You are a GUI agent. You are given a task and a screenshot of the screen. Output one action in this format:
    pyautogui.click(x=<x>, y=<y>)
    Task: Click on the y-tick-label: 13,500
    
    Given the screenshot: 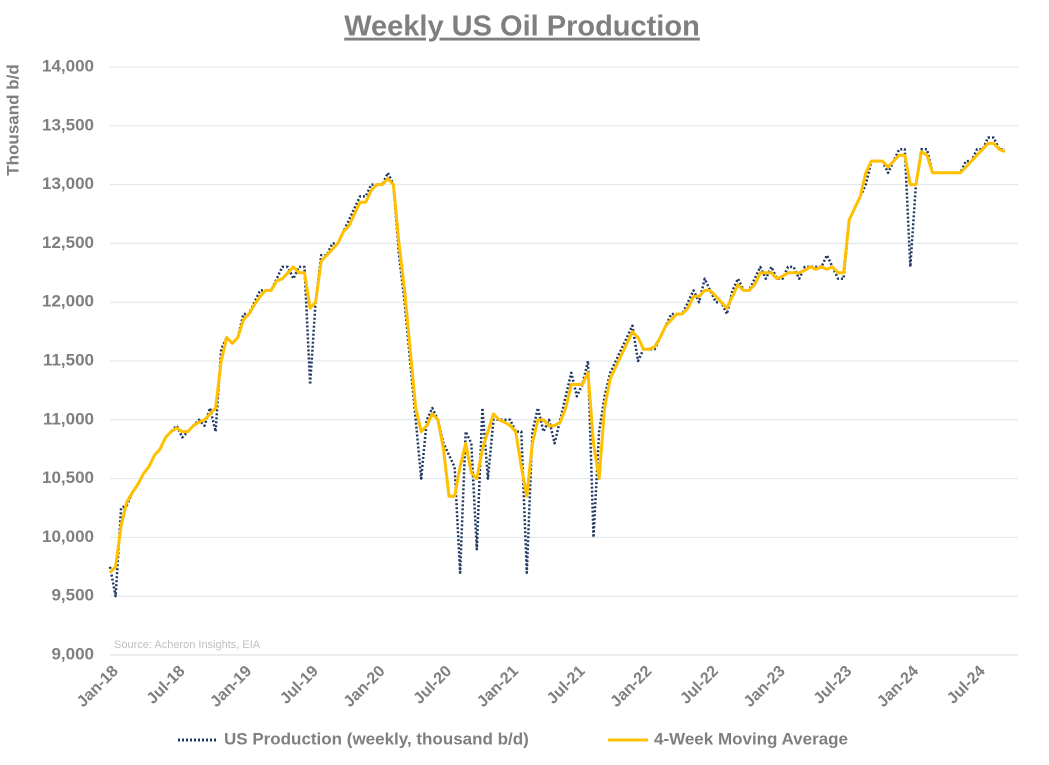 What is the action you would take?
    pyautogui.click(x=68, y=124)
    